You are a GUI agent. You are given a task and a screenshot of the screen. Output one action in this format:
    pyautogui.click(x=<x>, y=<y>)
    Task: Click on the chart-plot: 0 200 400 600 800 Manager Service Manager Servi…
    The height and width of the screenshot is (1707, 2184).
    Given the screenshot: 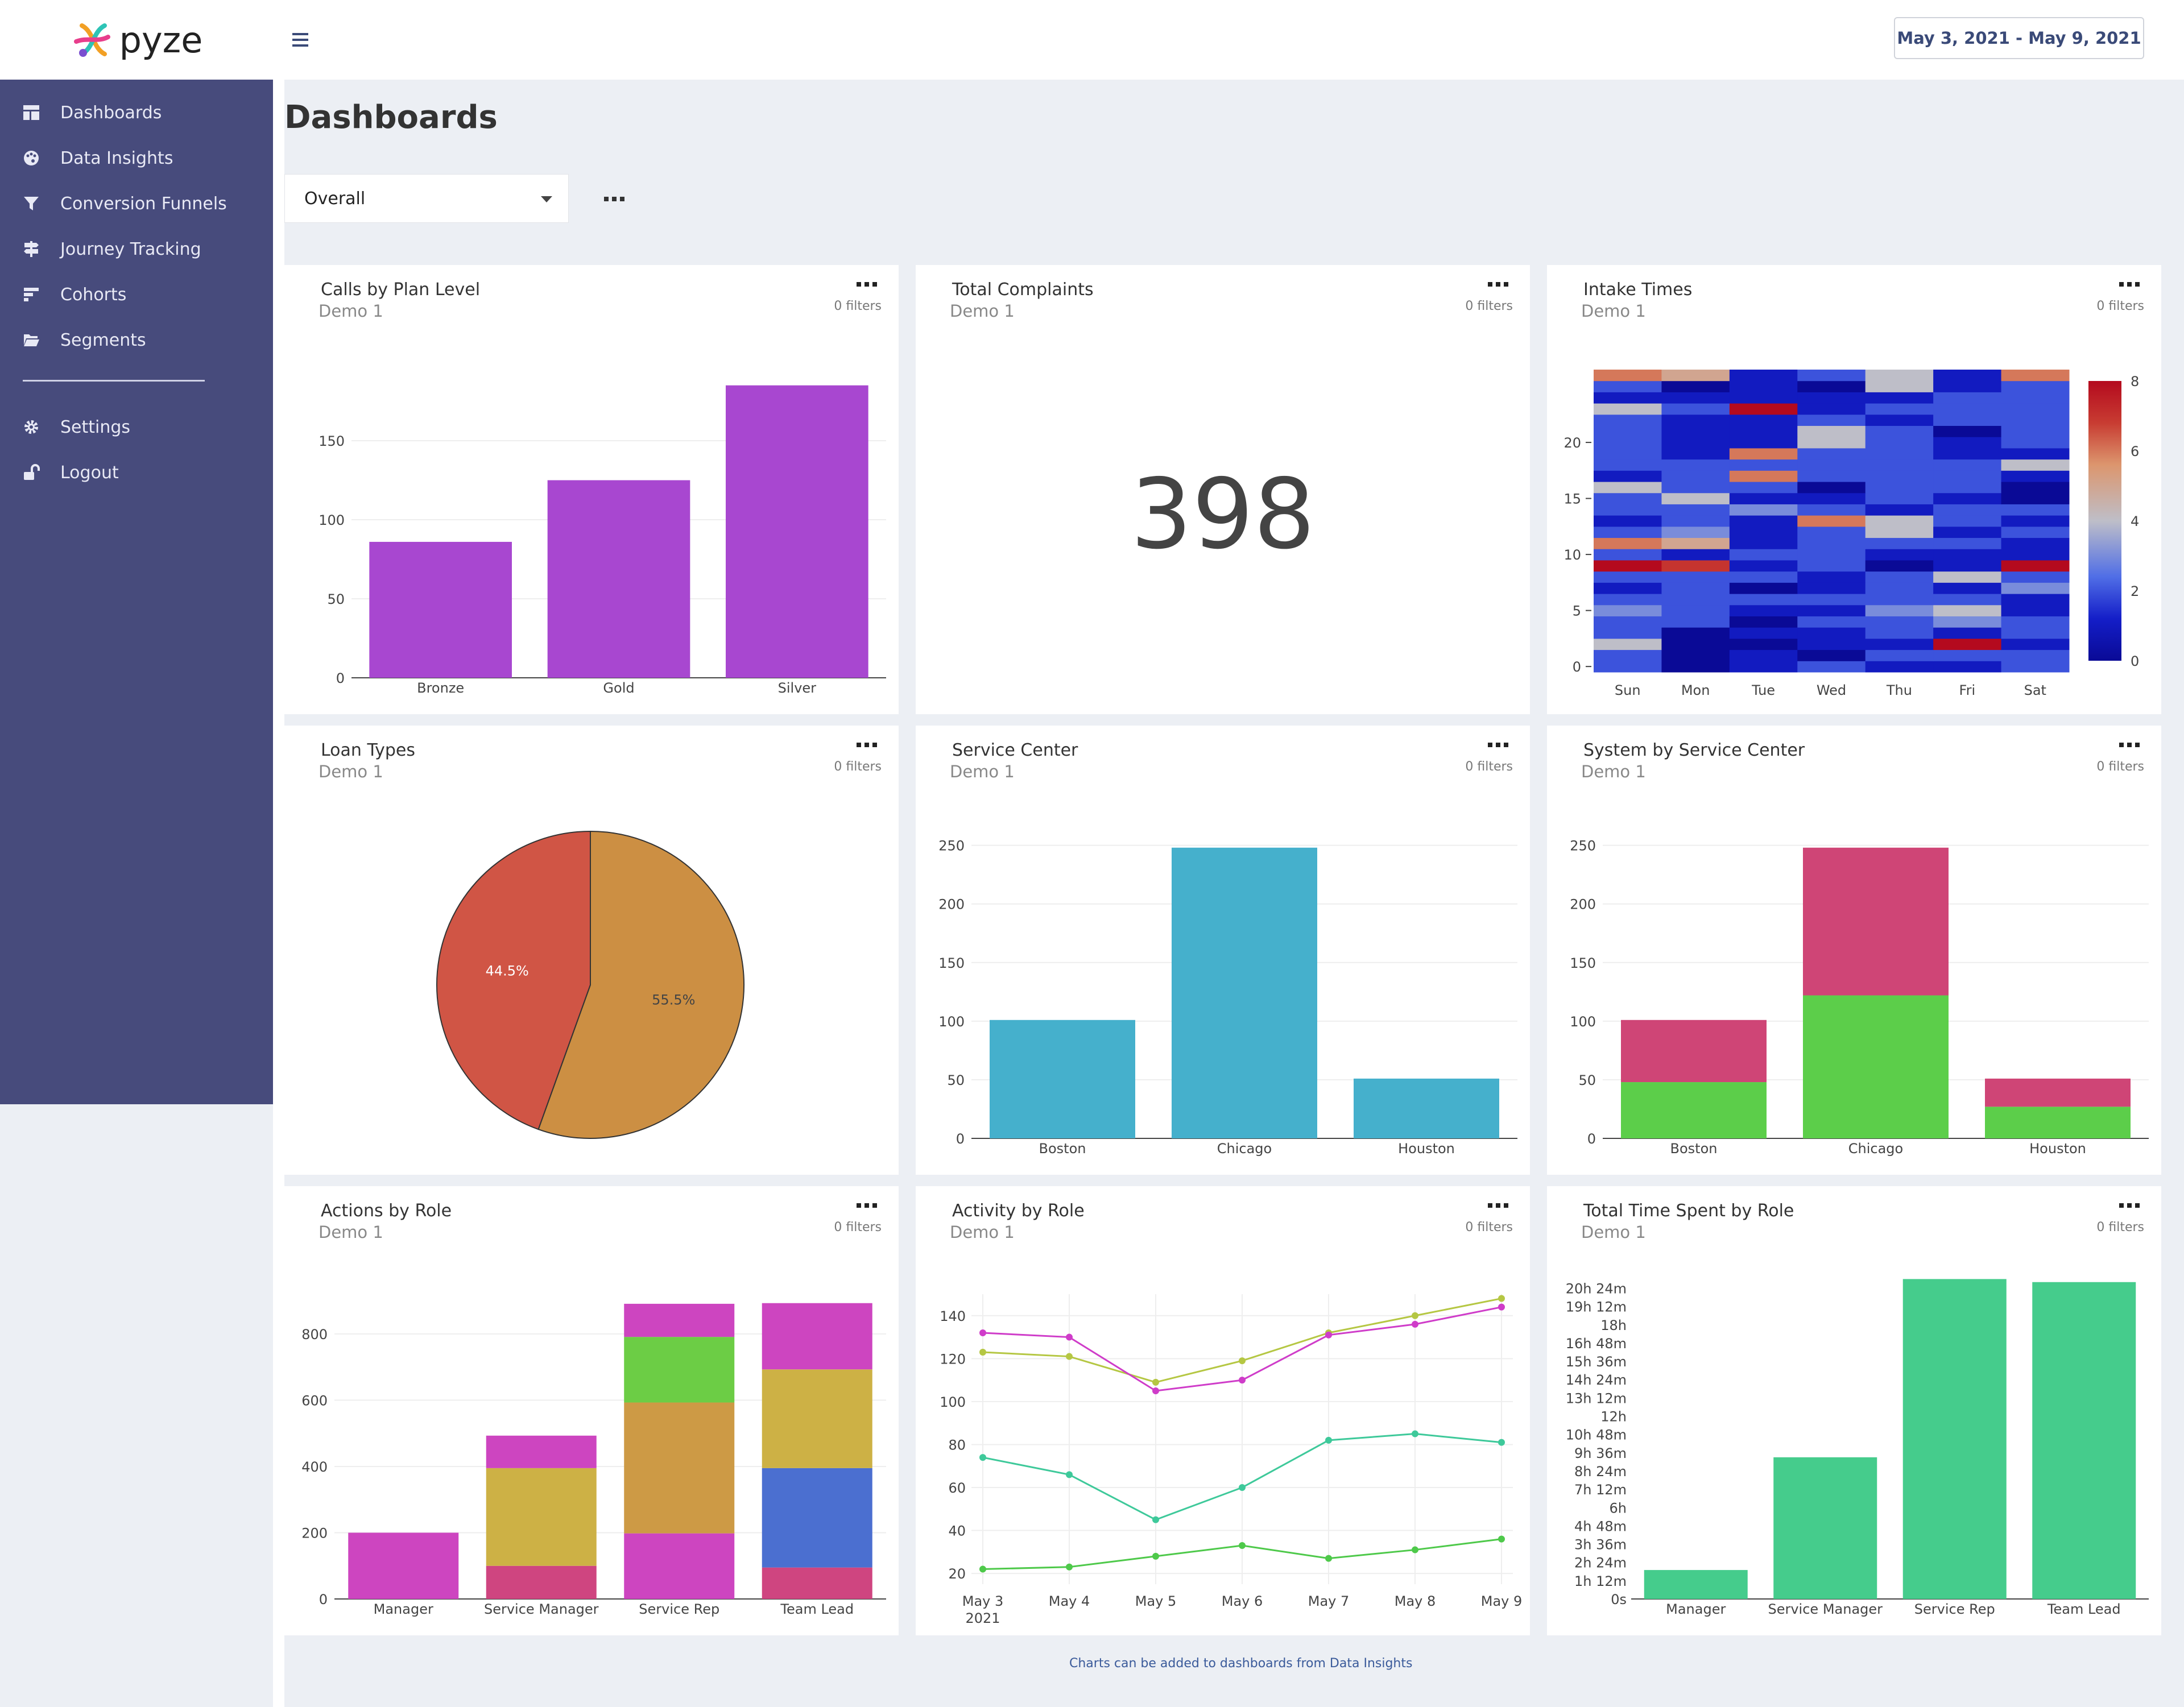 What is the action you would take?
    pyautogui.click(x=593, y=1460)
    